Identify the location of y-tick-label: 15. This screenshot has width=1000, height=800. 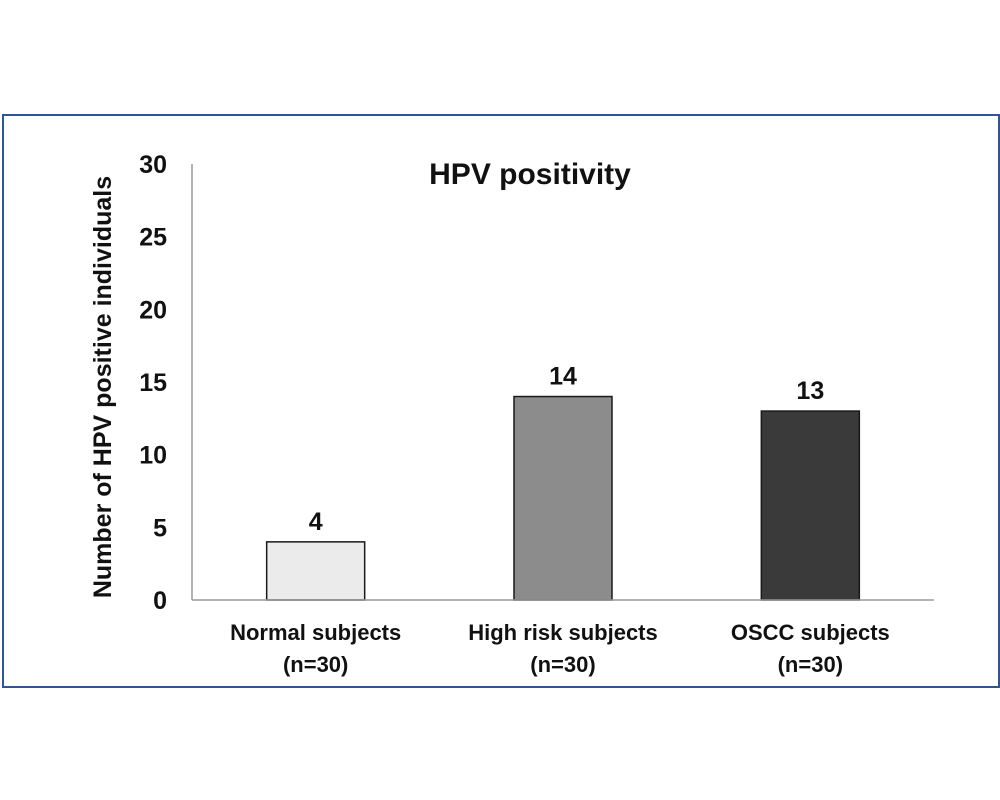
(153, 383).